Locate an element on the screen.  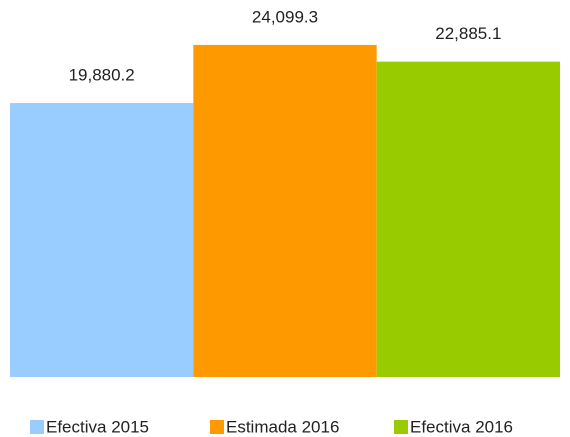
legend-label: Efectiva 2015 is located at coordinates (97, 426).